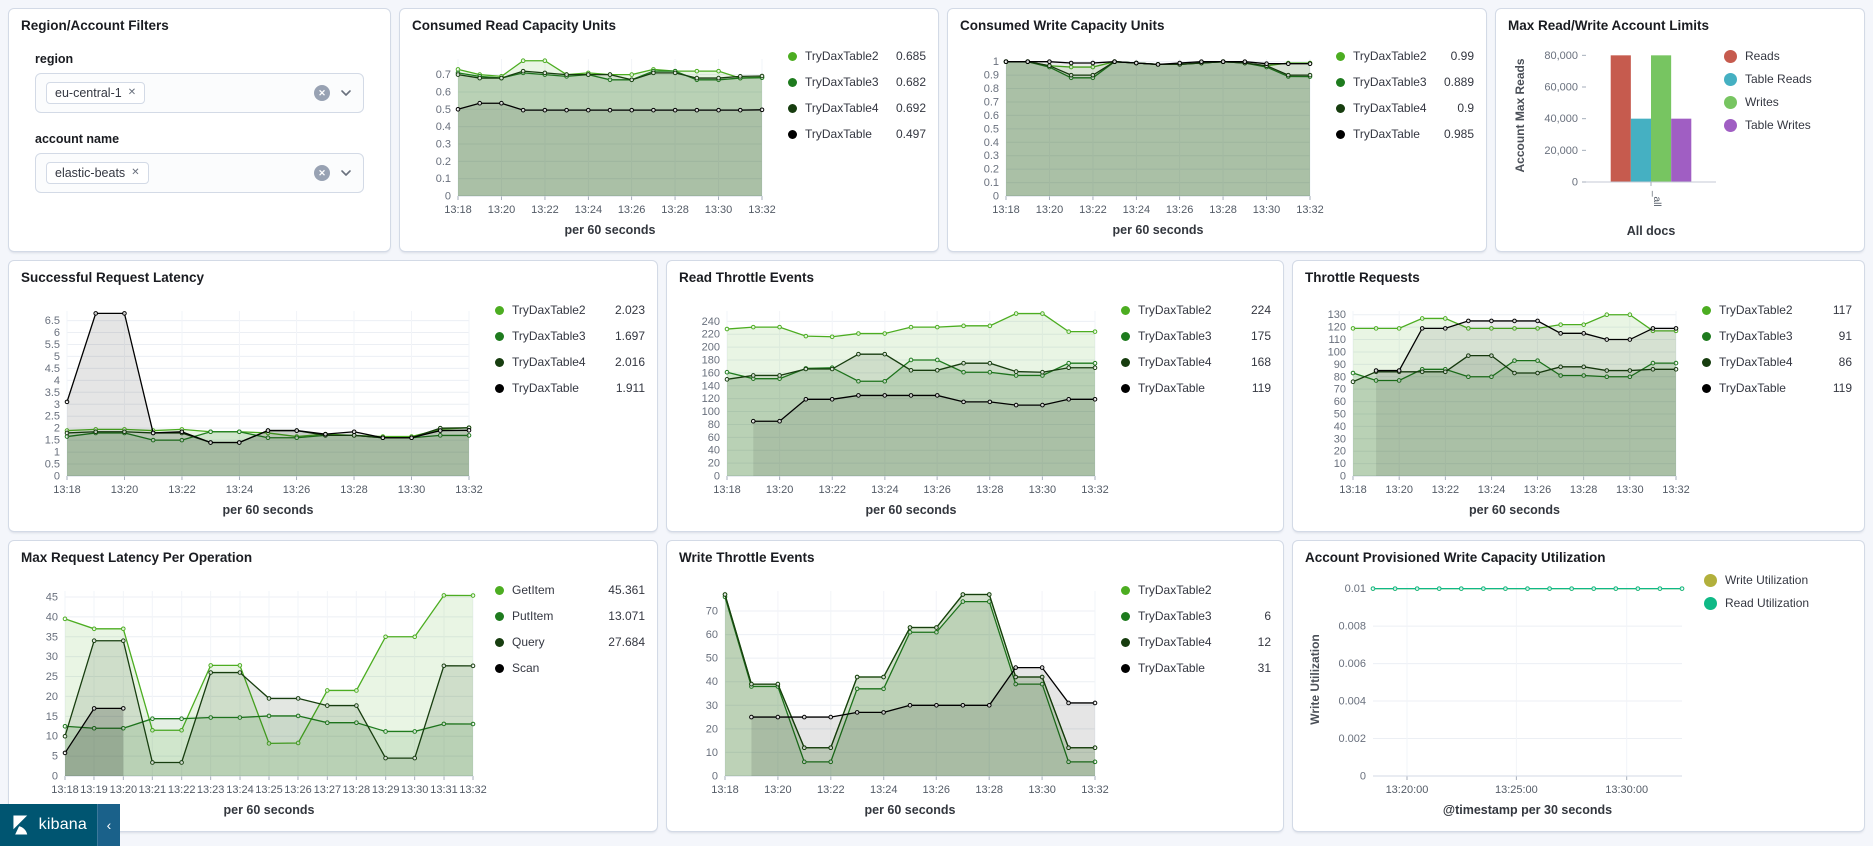 The image size is (1873, 846). What do you see at coordinates (1405, 56) in the screenshot?
I see `legend-item-trydaxtable2: TryDaxTable2 0.99` at bounding box center [1405, 56].